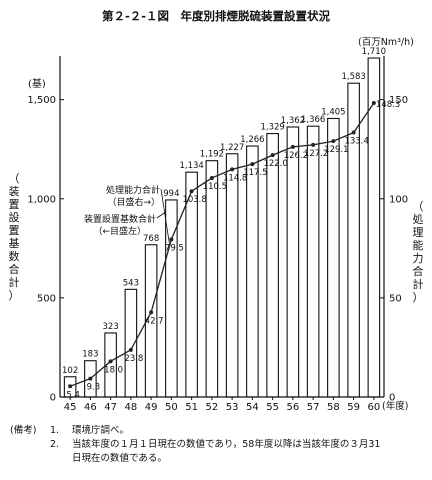 The image size is (432, 480). I want to click on x-unit: (年度), so click(395, 406).